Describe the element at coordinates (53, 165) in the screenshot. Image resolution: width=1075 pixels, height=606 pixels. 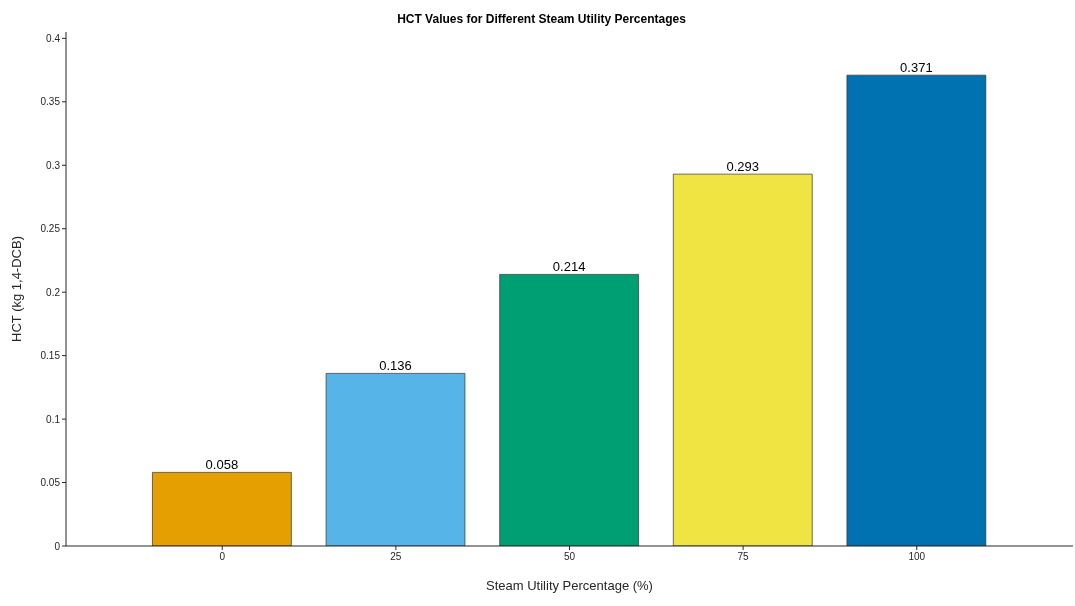
I see `y-tick-label: 0.3` at that location.